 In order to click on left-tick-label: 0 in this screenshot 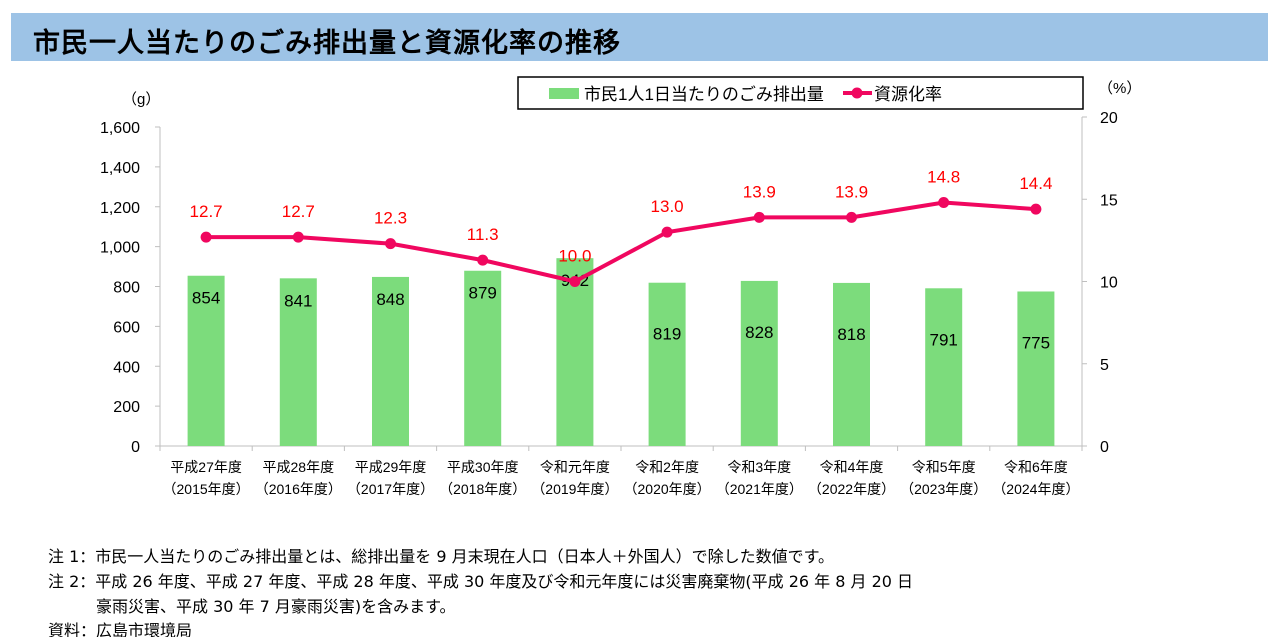, I will do `click(135, 447)`.